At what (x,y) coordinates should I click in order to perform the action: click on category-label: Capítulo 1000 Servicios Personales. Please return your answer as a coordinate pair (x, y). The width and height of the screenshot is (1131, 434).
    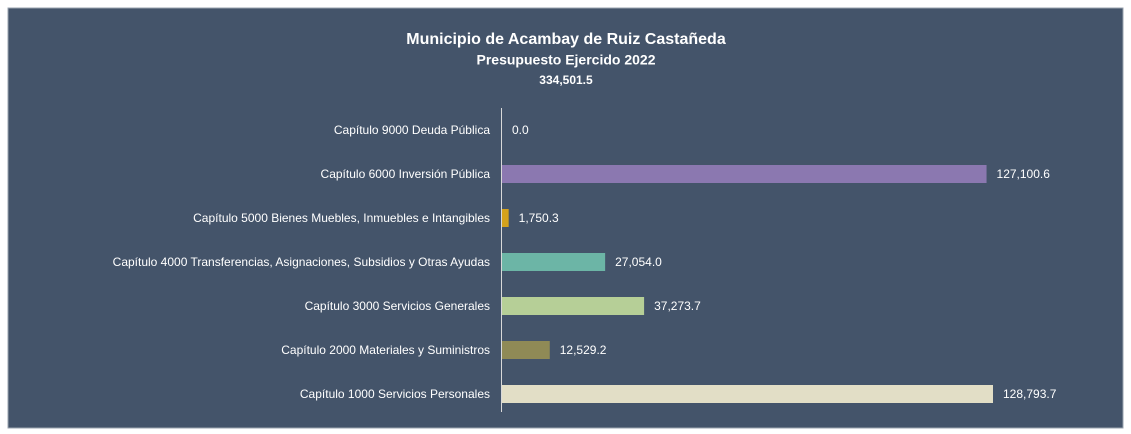
    Looking at the image, I should click on (395, 394).